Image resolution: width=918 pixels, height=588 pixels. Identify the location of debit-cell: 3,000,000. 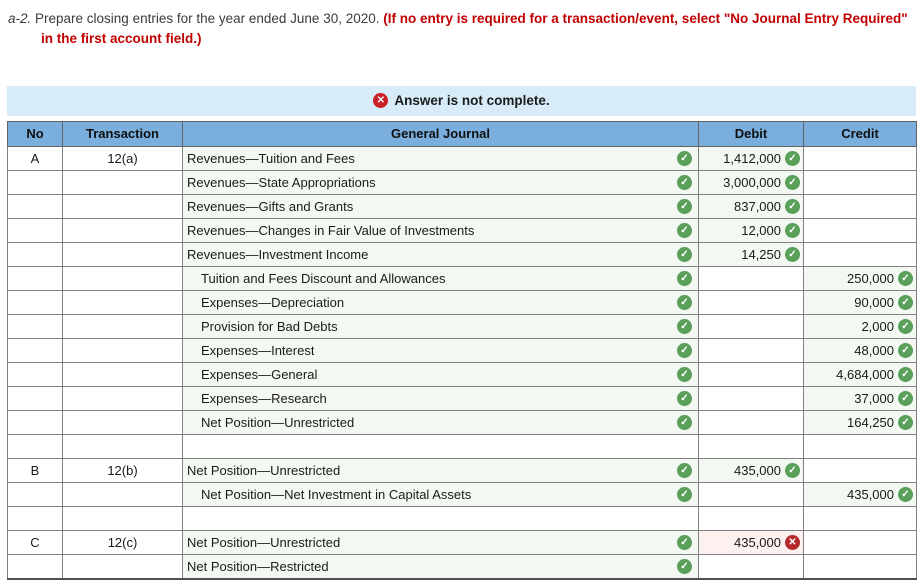
(751, 182).